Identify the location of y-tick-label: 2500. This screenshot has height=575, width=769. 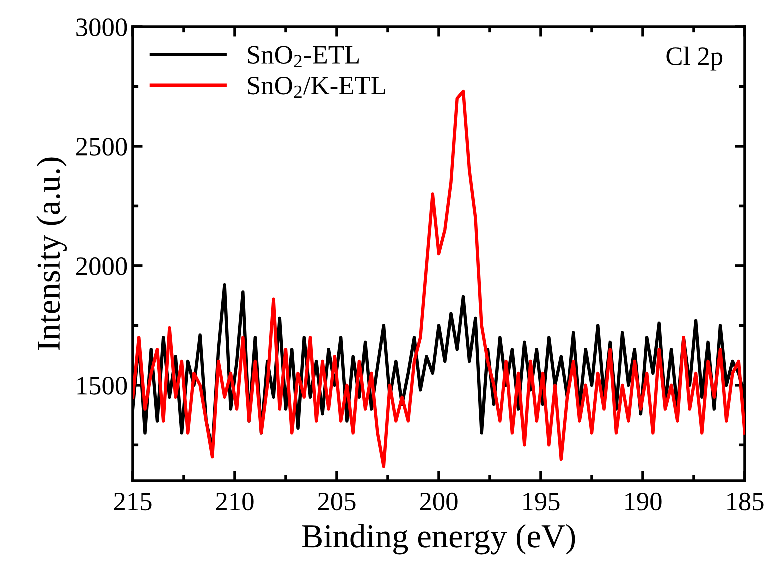
(102, 147).